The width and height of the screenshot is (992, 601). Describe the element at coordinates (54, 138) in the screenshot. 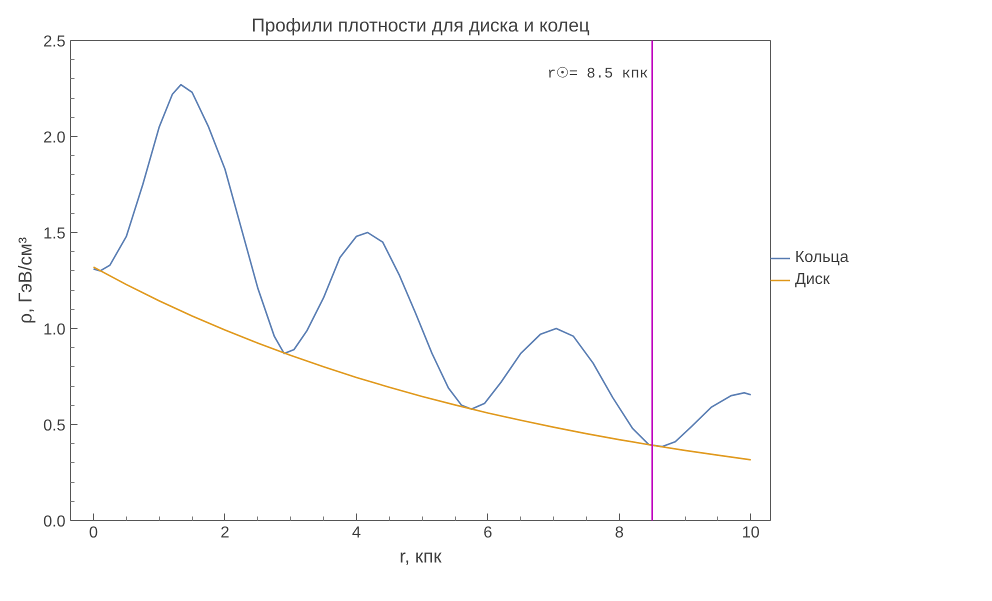

I see `y-tick-label: 2.0` at that location.